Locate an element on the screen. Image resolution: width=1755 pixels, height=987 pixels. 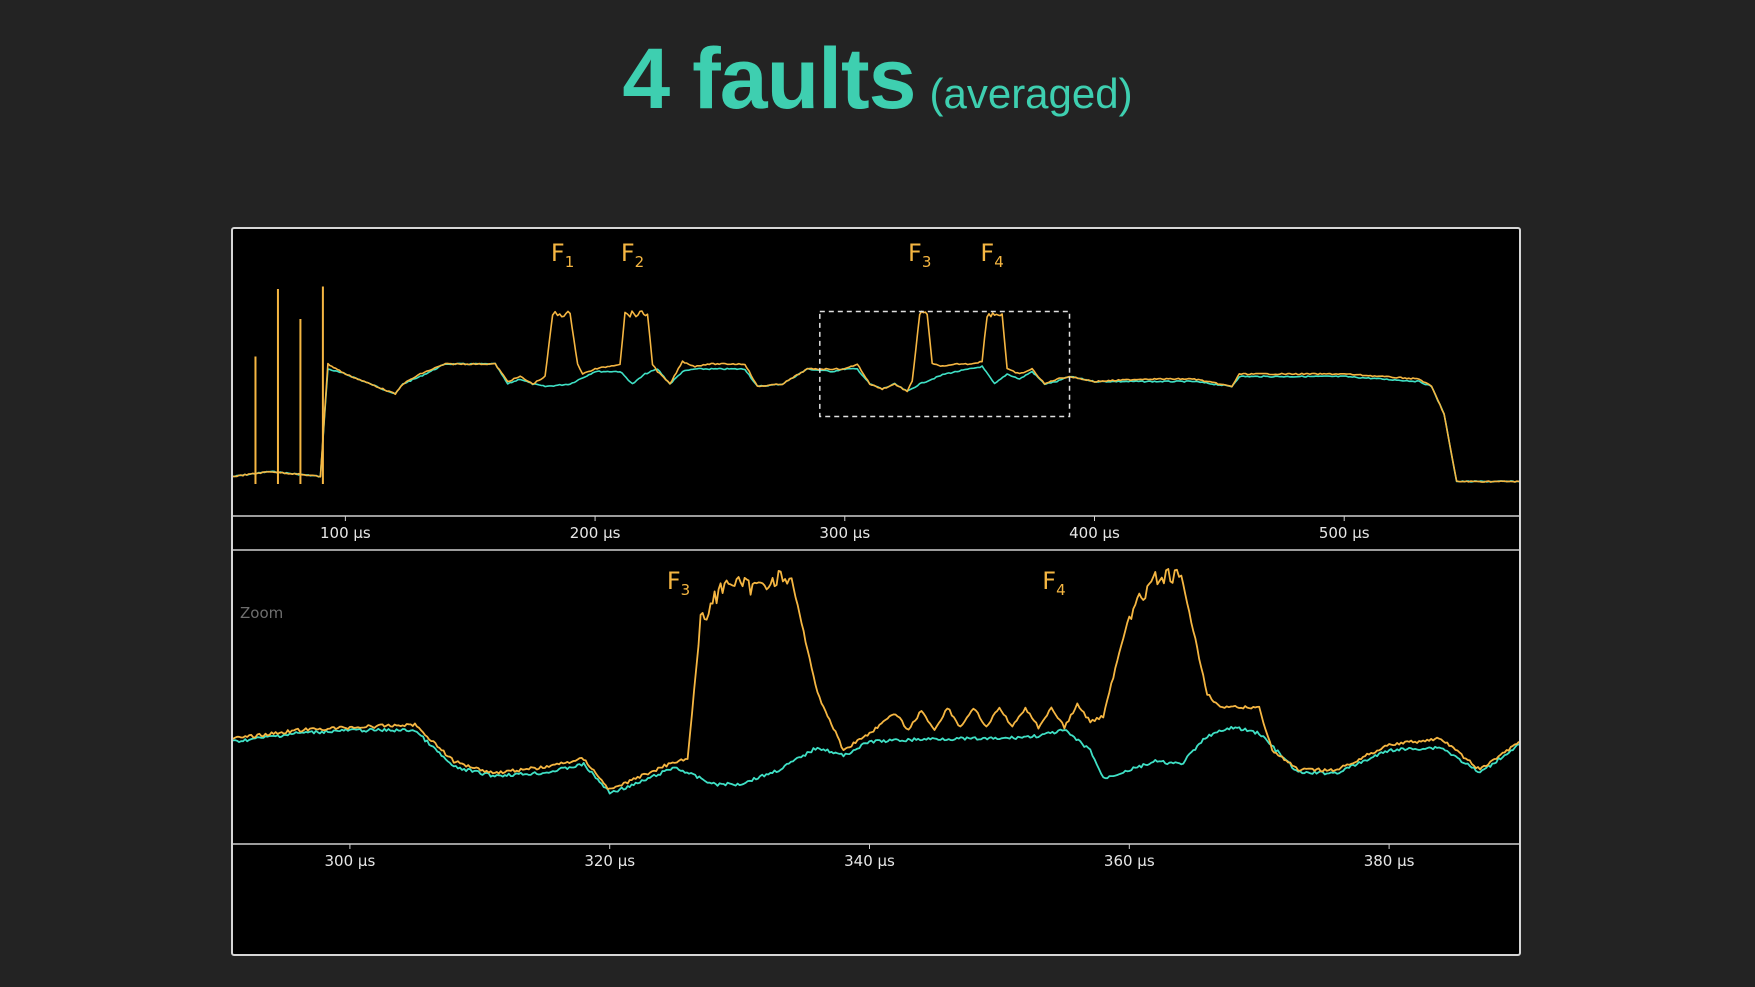
zoom-label: Zoom is located at coordinates (261, 613).